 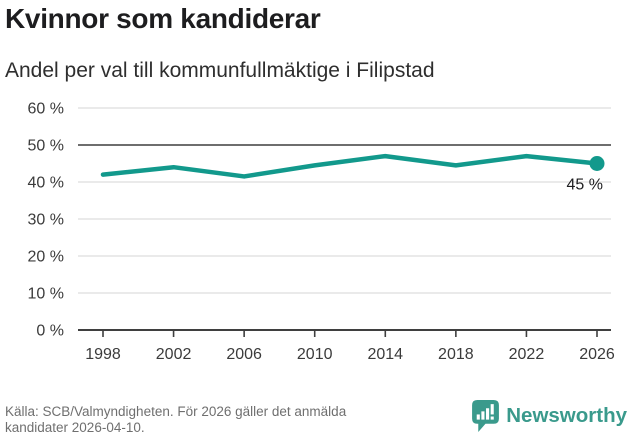 I want to click on source-line-2: kandidater 2026-04-10., so click(x=75, y=427).